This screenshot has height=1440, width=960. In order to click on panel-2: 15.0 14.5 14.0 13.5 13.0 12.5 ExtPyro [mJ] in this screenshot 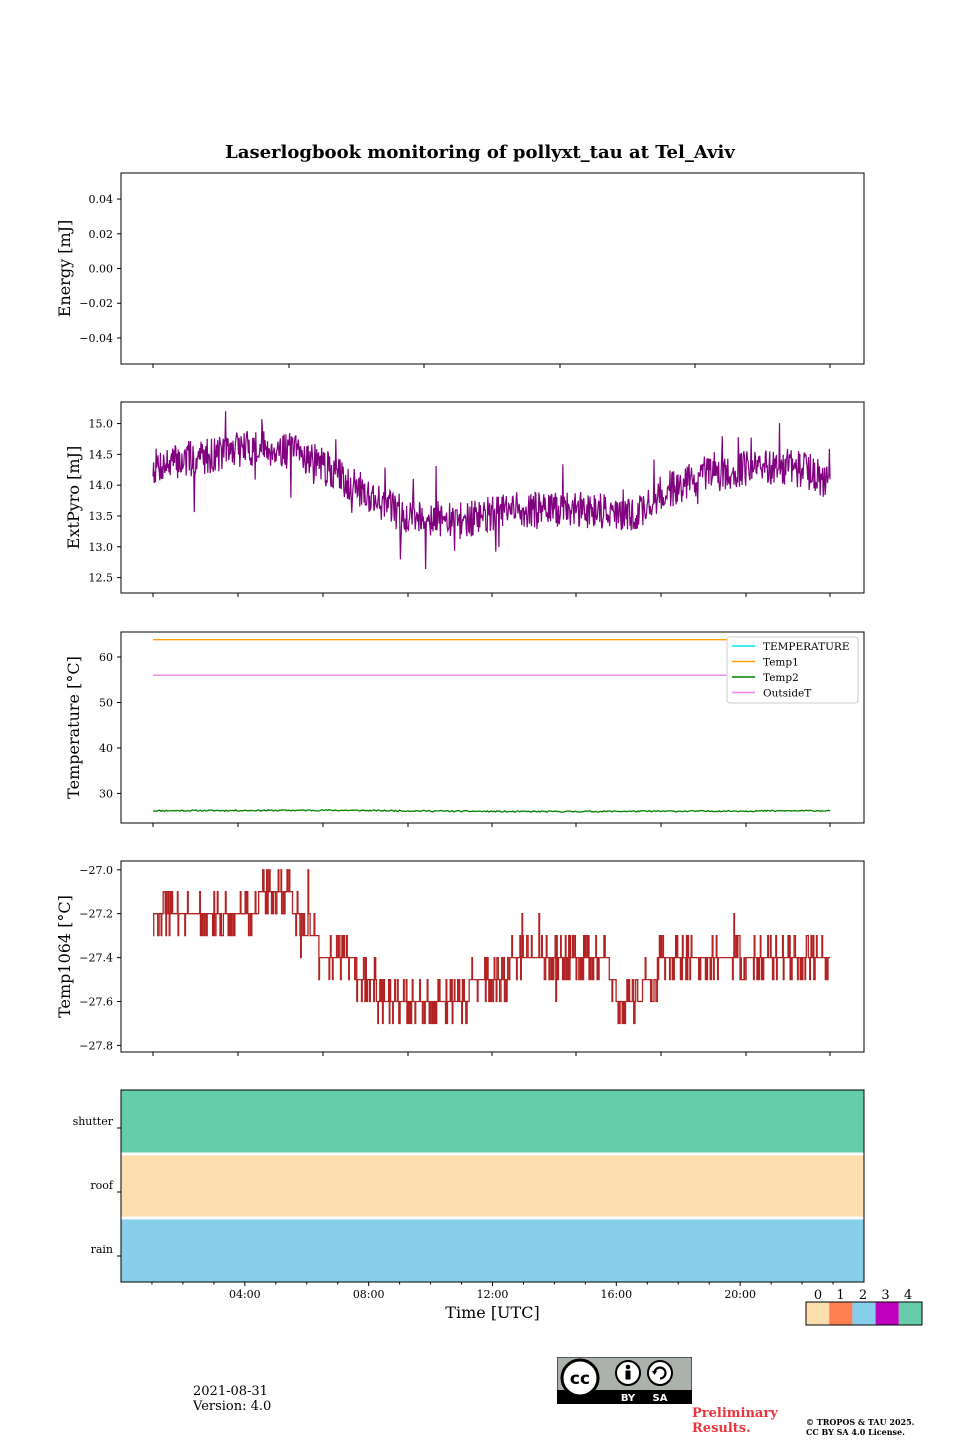, I will do `click(464, 499)`.